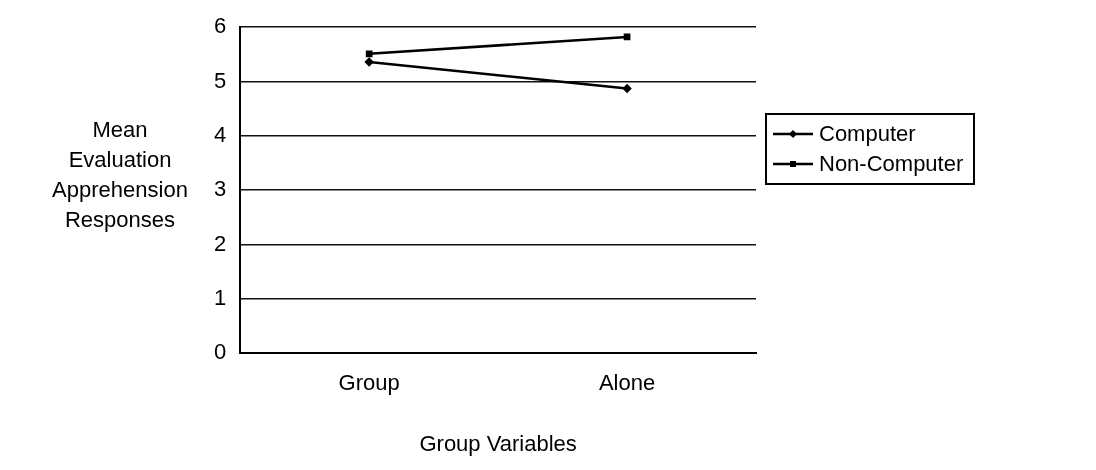 This screenshot has width=1096, height=470. What do you see at coordinates (627, 383) in the screenshot?
I see `x-tick-label: Alone` at bounding box center [627, 383].